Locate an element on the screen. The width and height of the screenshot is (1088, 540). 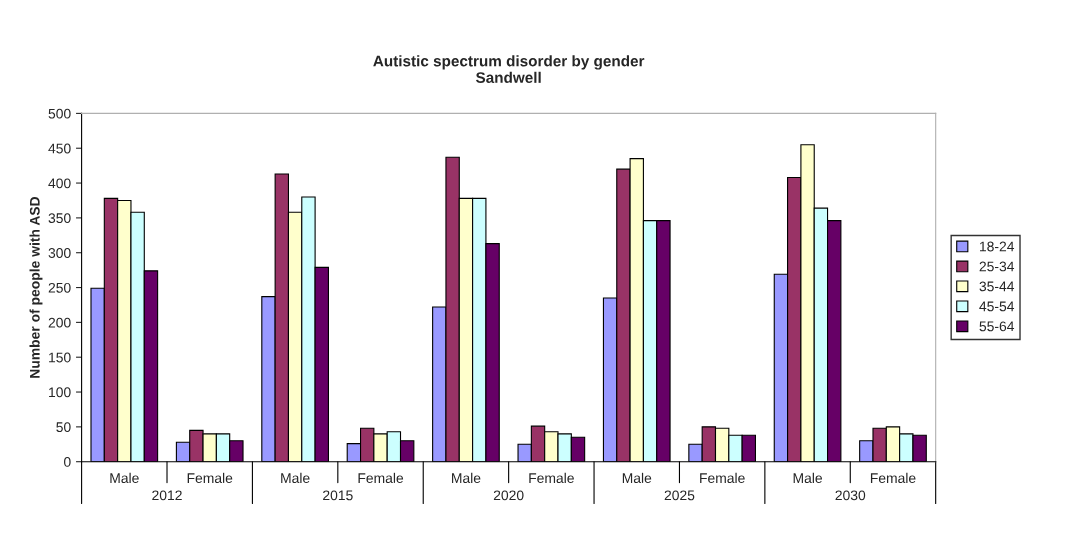
y-tick-label: 150 is located at coordinates (60, 357).